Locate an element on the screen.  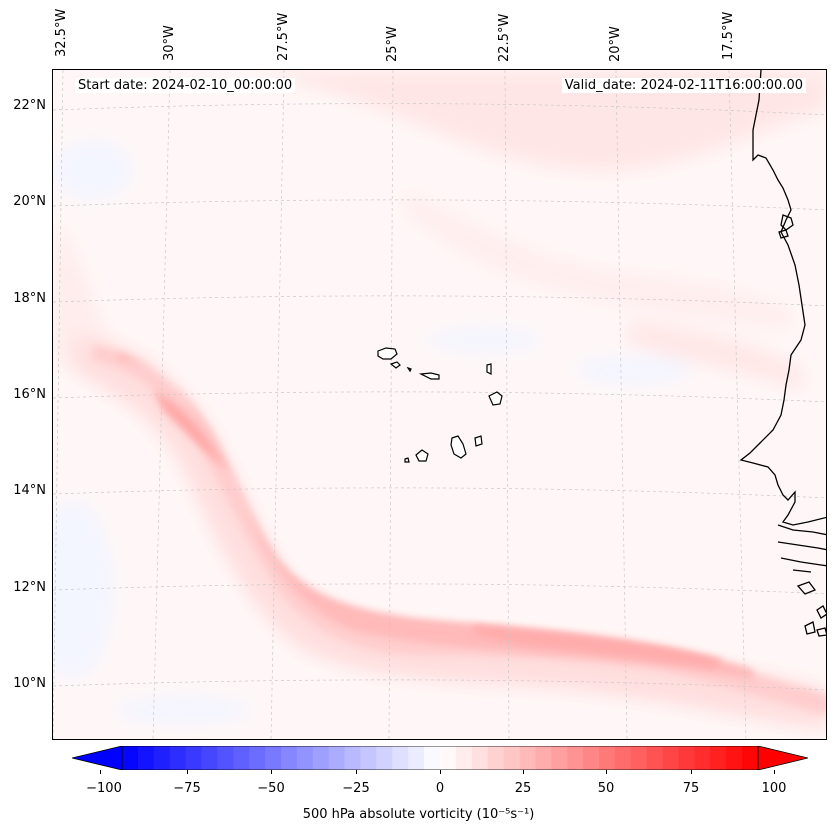
colorbar-frame is located at coordinates (440, 758).